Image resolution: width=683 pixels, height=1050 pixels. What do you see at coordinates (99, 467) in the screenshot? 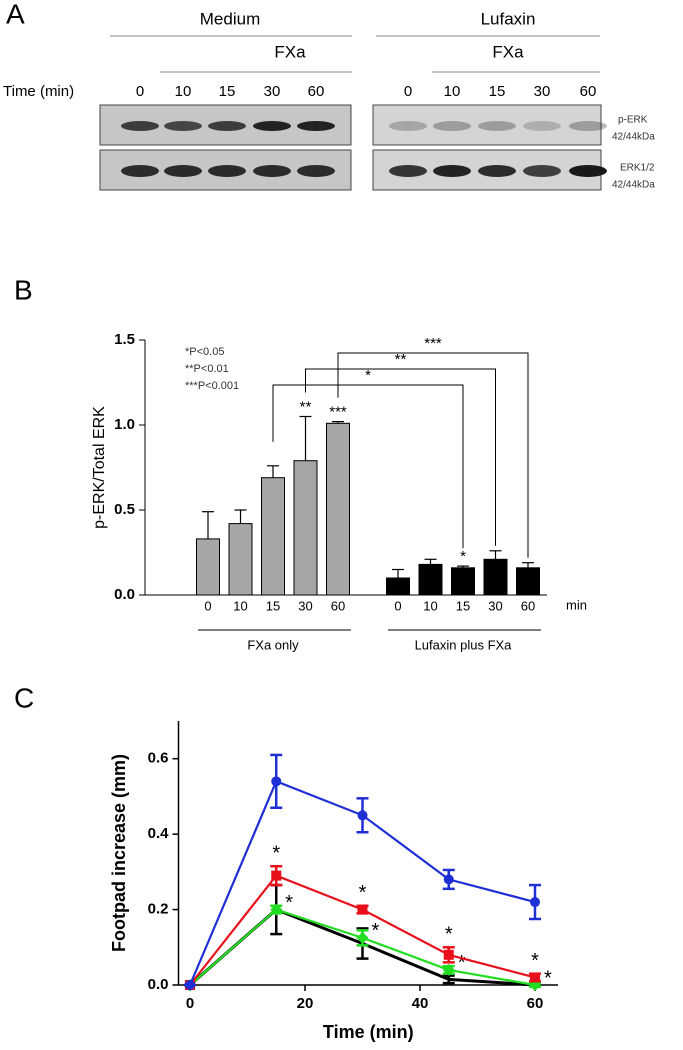
I see `y-axis-title: p-ERK/Total ERK` at bounding box center [99, 467].